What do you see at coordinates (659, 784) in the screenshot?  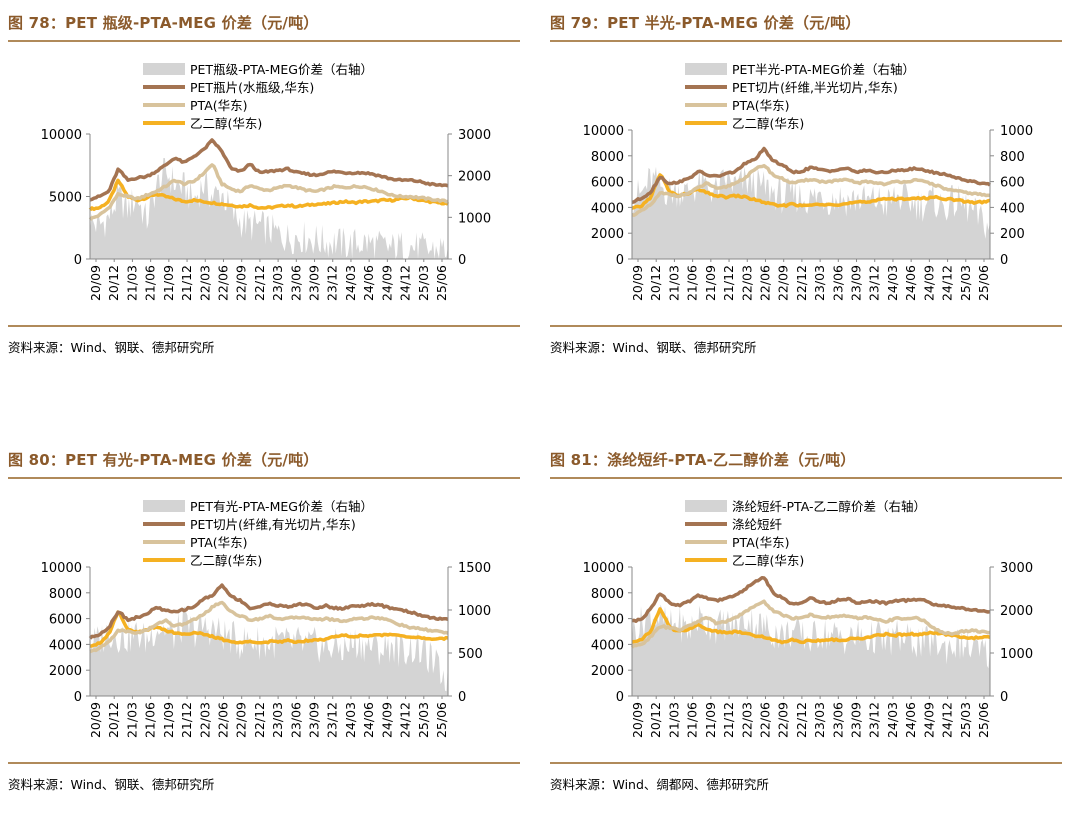 I see `source-note: 资料来源：Wind、绸都网、德邦研究所` at bounding box center [659, 784].